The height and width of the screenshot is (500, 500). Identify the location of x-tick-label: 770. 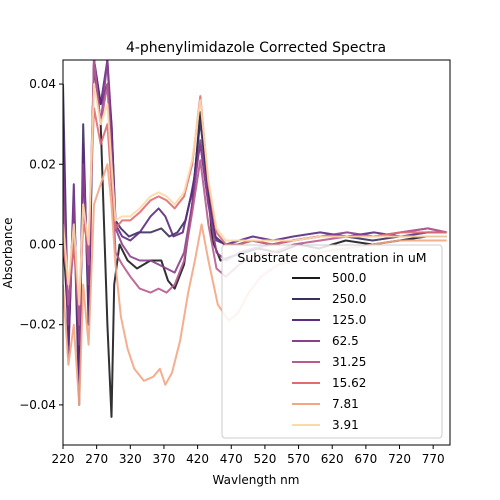
(433, 459).